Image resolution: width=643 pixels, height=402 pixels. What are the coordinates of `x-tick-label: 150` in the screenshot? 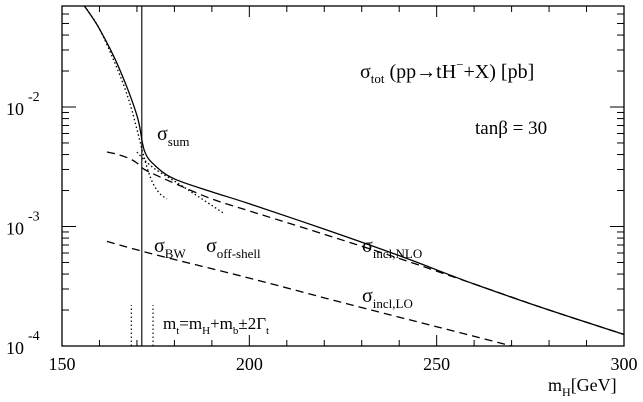 It's located at (62, 364).